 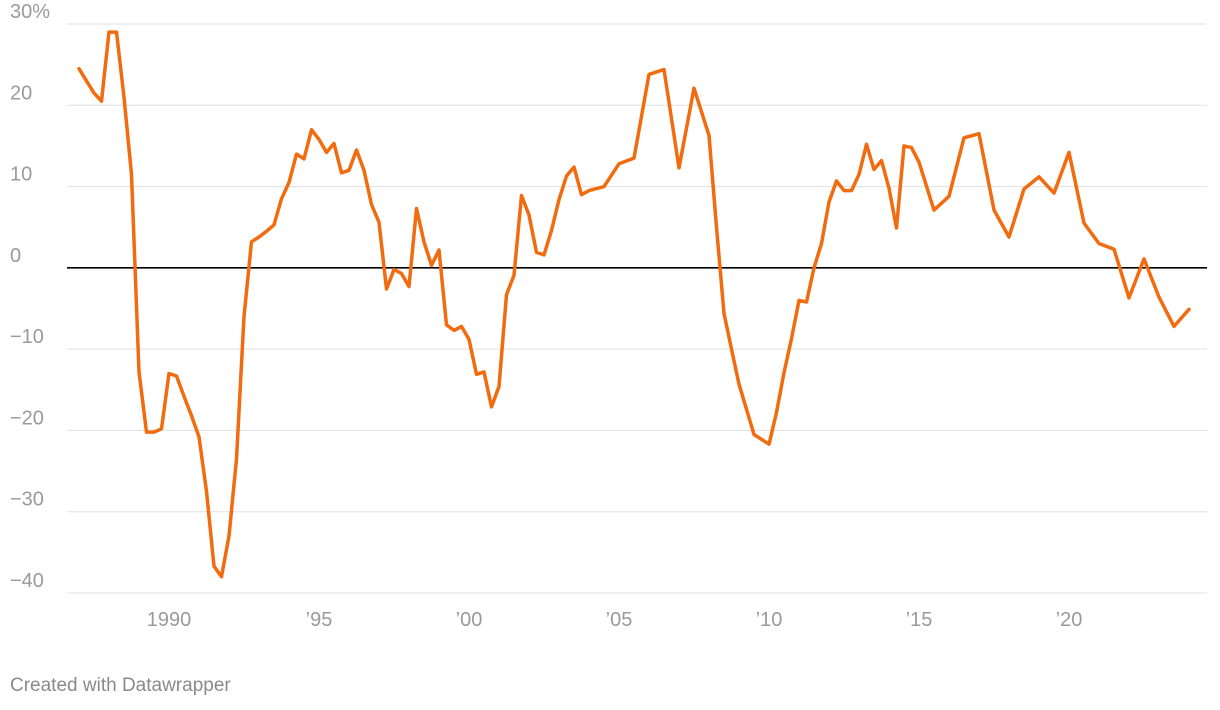 I want to click on x-tick-label: ’20, so click(x=1069, y=620).